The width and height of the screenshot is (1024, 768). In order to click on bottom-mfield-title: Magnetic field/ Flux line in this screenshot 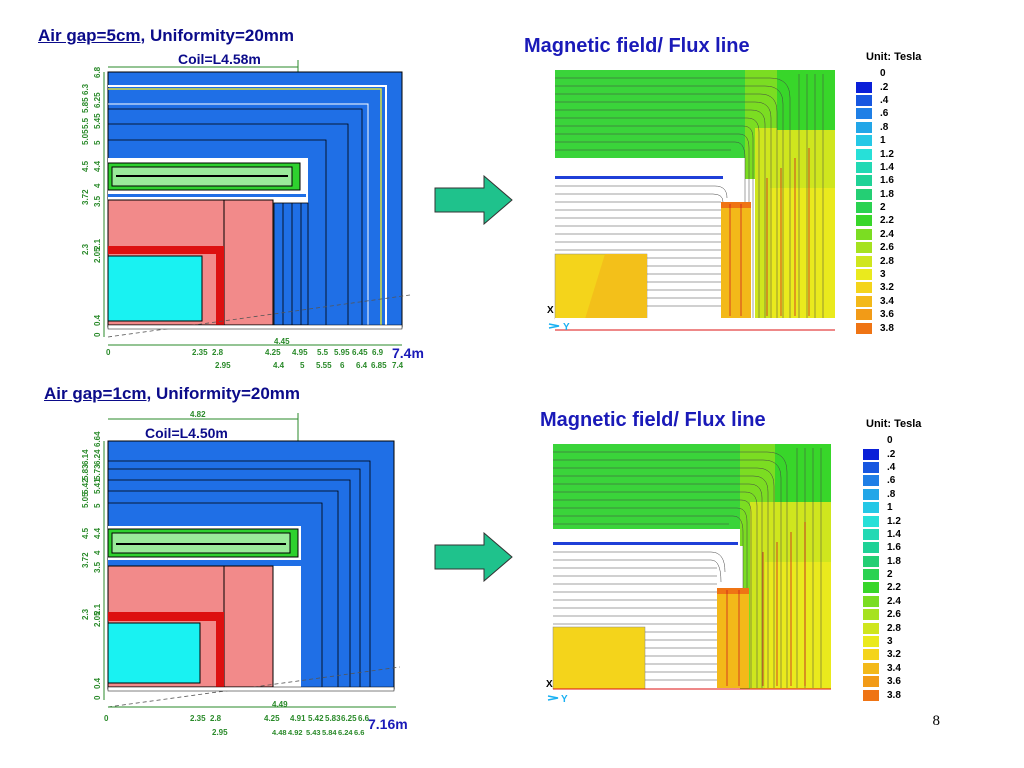, I will do `click(653, 420)`.